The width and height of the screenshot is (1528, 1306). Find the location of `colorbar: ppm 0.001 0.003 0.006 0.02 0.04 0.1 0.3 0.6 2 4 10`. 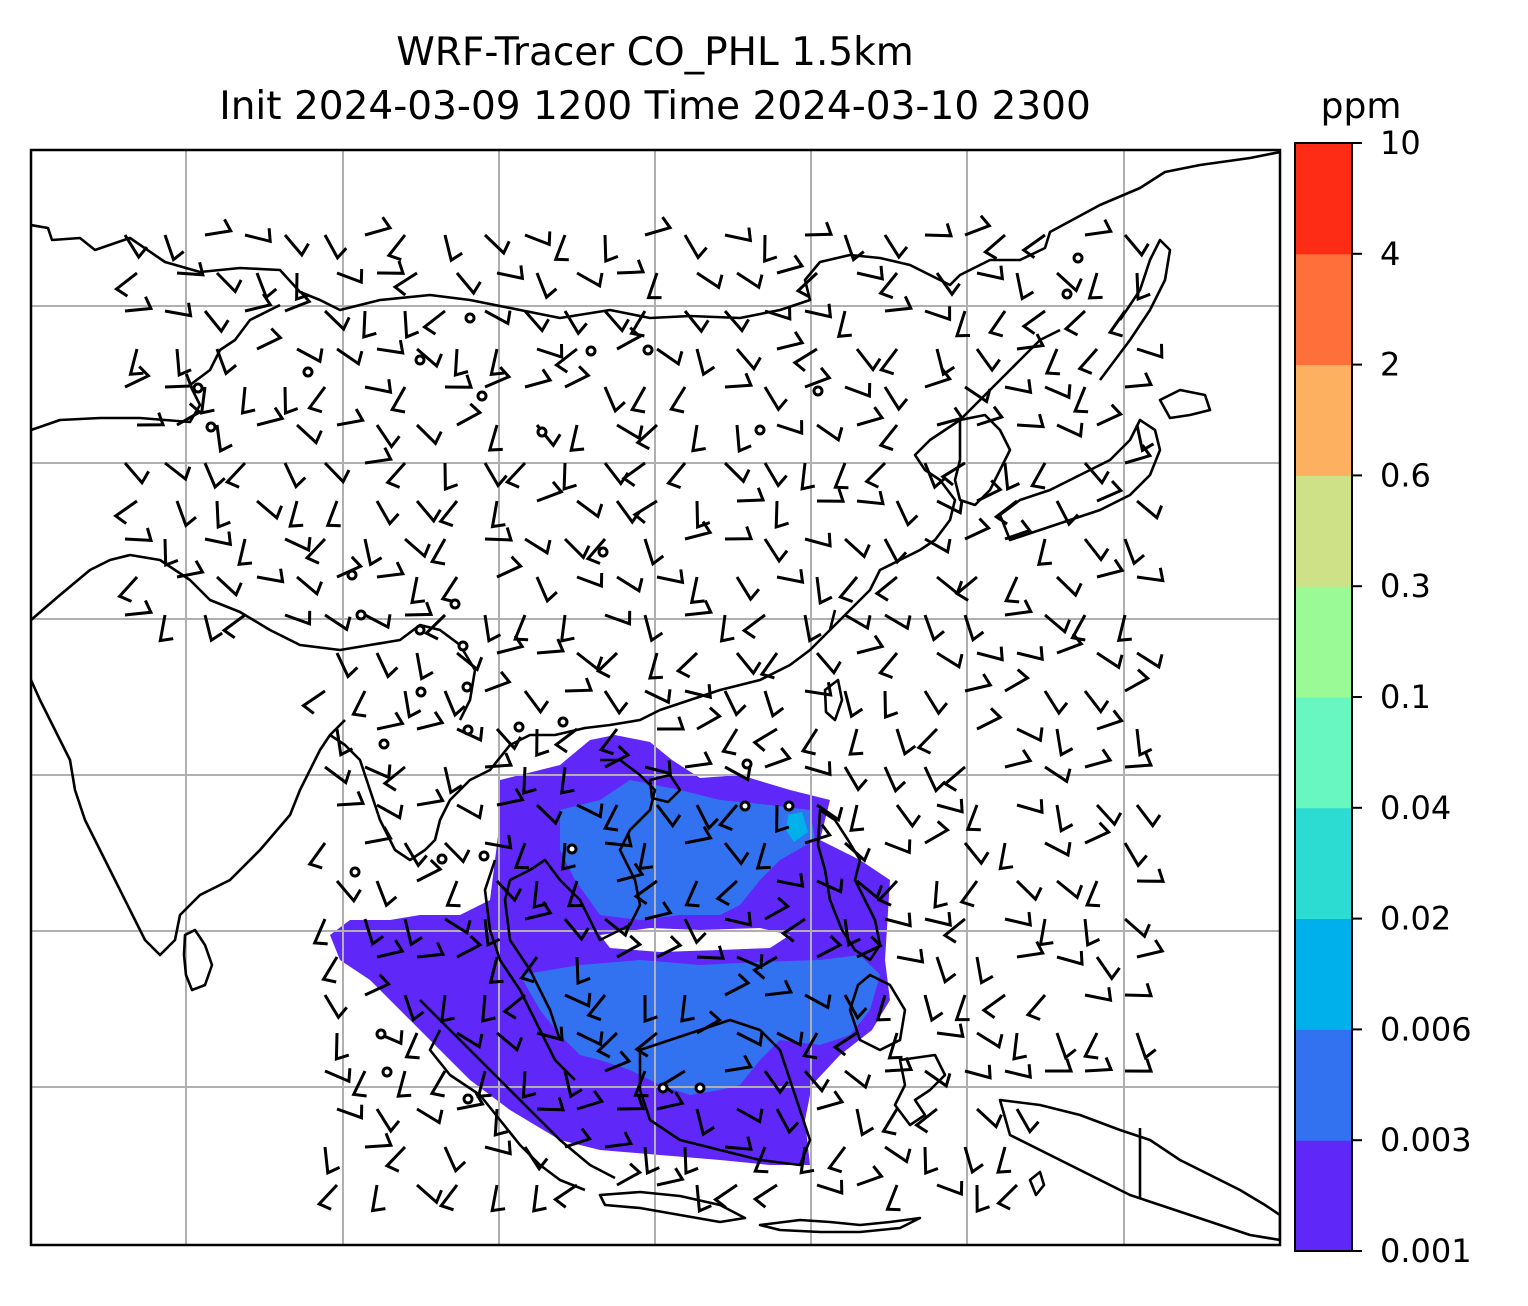

colorbar: ppm 0.001 0.003 0.006 0.02 0.04 0.1 0.3 0.6 2 4 10 is located at coordinates (1383, 678).